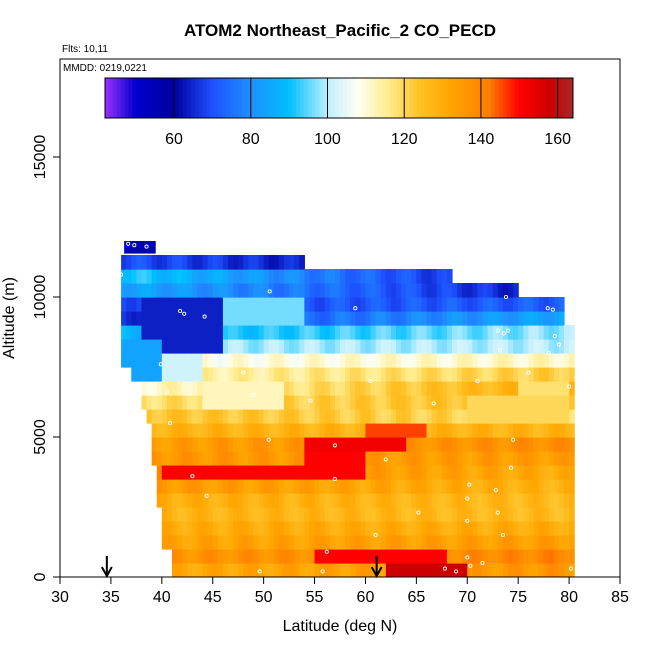 The width and height of the screenshot is (650, 650). Describe the element at coordinates (339, 98) in the screenshot. I see `colorbar-cells` at that location.